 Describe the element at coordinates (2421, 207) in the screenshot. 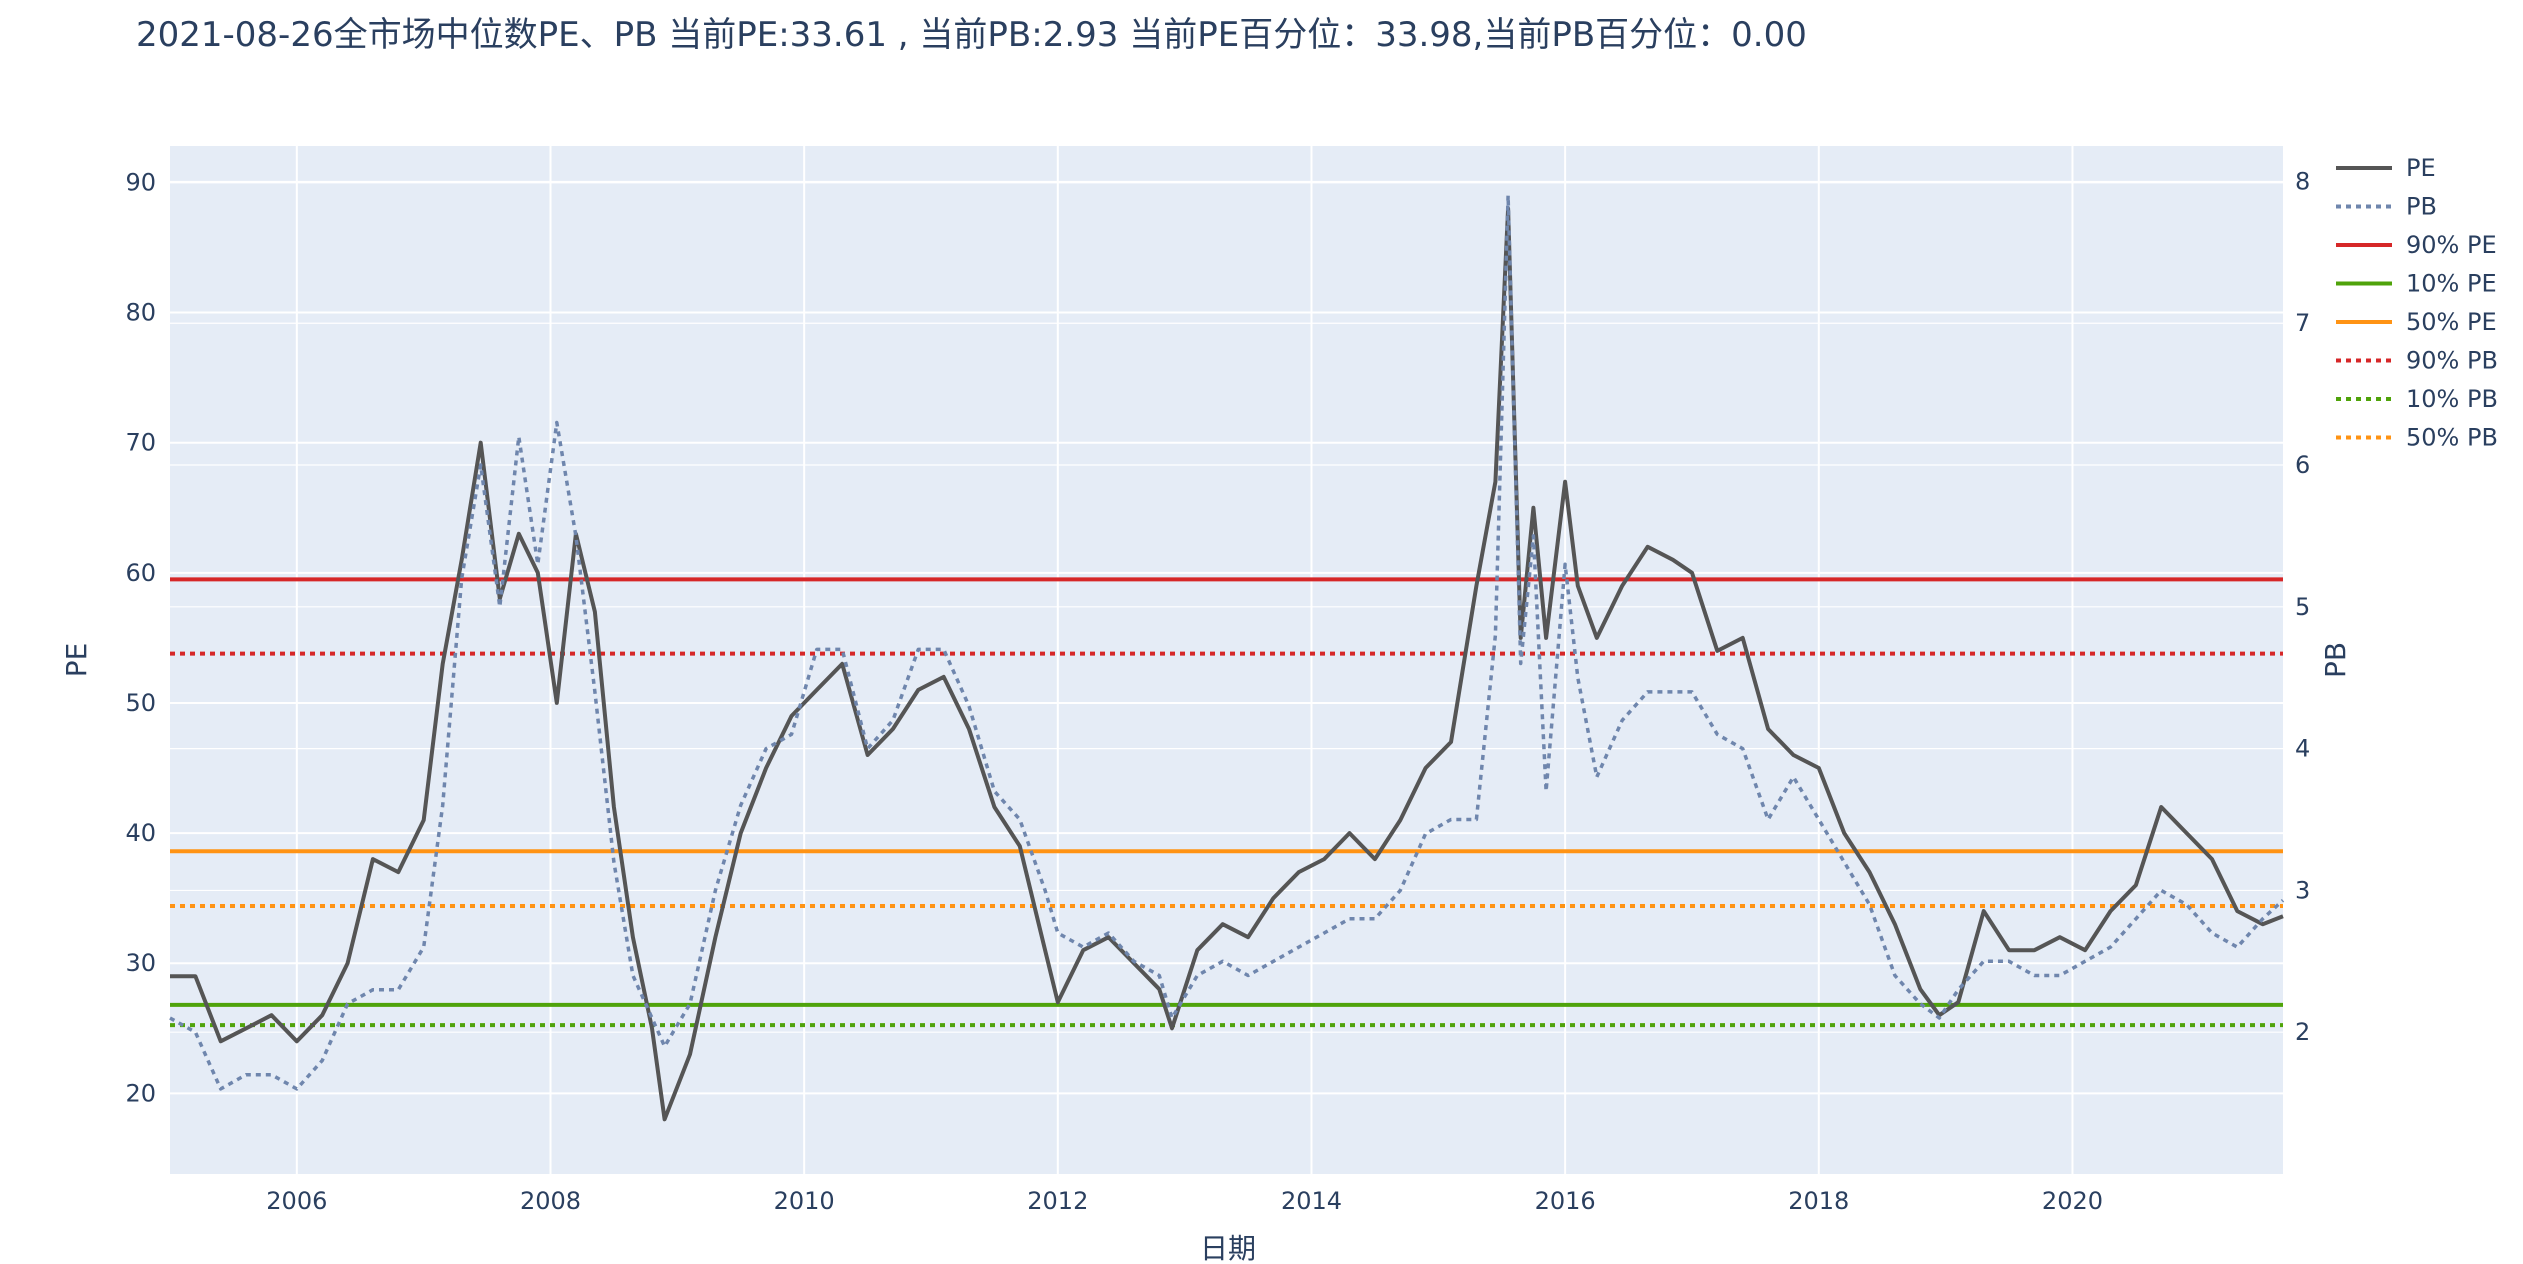

I see `legend-item-label: PB` at that location.